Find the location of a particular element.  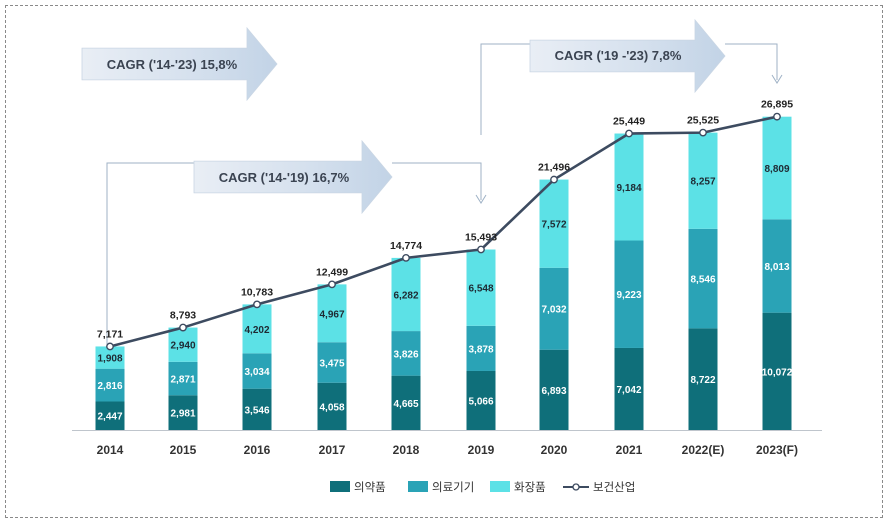

bar-value-label: 6,893 is located at coordinates (553, 391).